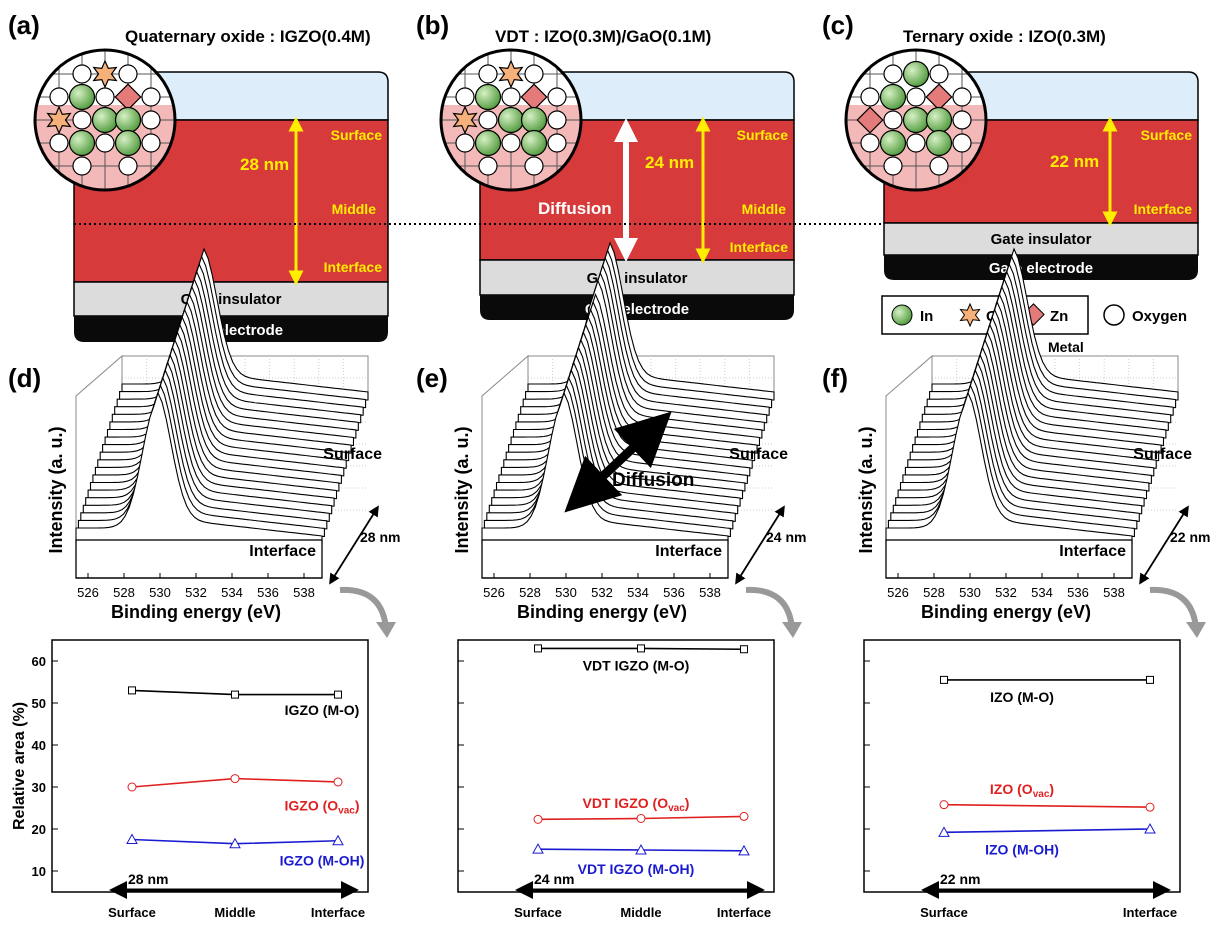  I want to click on surface-b: Surface, so click(763, 135).